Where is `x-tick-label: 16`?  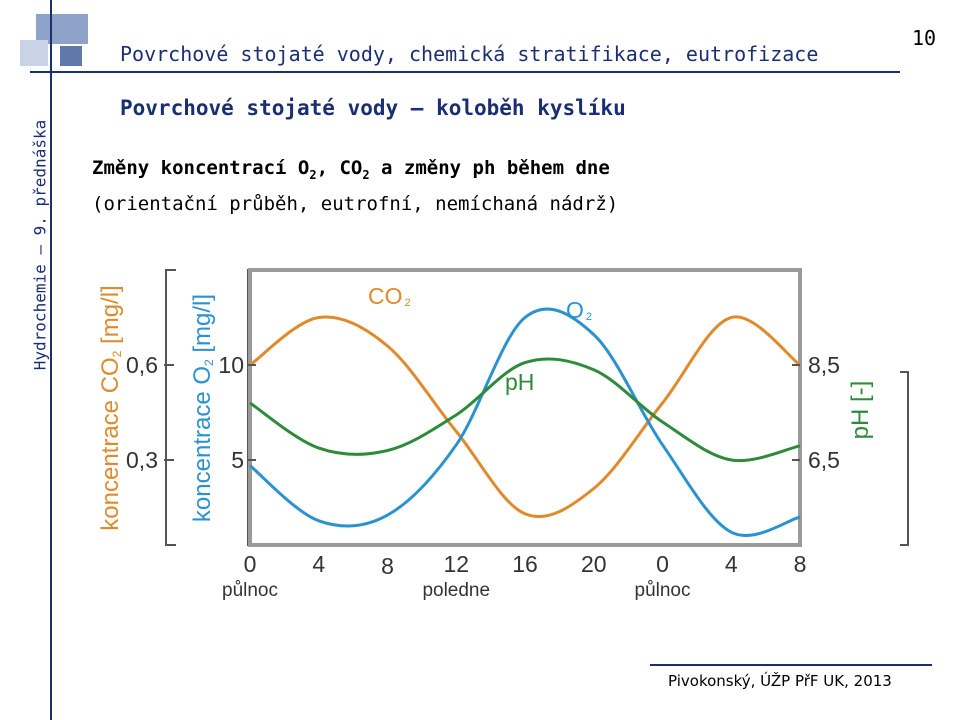 x-tick-label: 16 is located at coordinates (525, 564).